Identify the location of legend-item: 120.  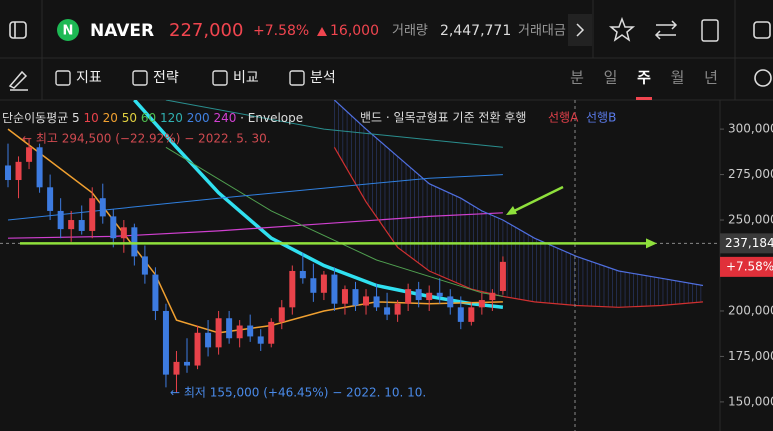
(171, 118).